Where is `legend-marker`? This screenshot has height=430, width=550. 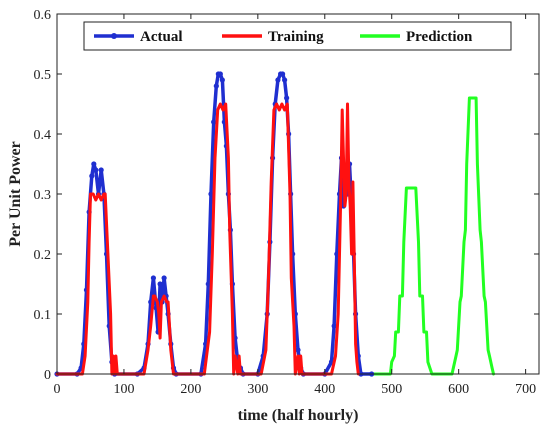 legend-marker is located at coordinates (114, 36).